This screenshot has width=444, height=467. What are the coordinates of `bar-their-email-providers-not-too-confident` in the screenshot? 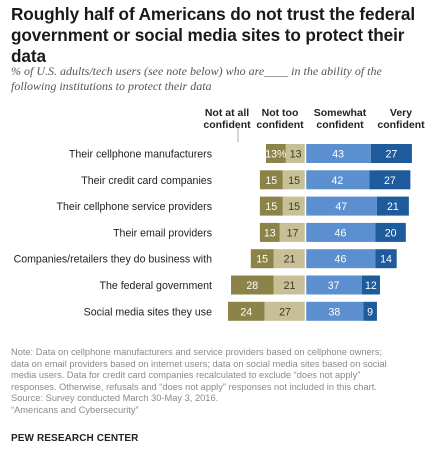 It's located at (292, 232).